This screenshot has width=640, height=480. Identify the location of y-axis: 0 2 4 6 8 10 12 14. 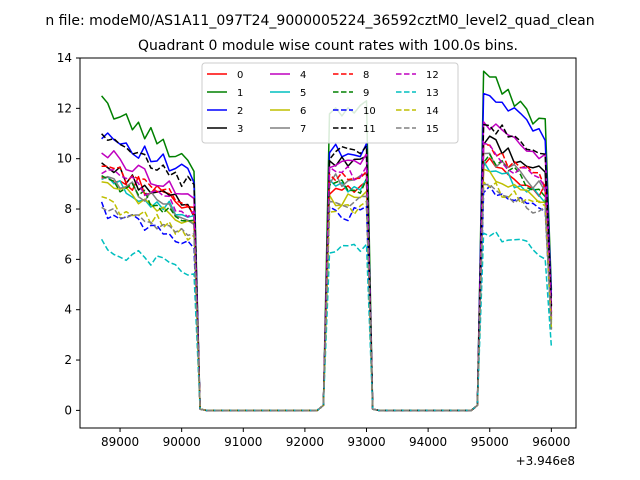
(68, 234).